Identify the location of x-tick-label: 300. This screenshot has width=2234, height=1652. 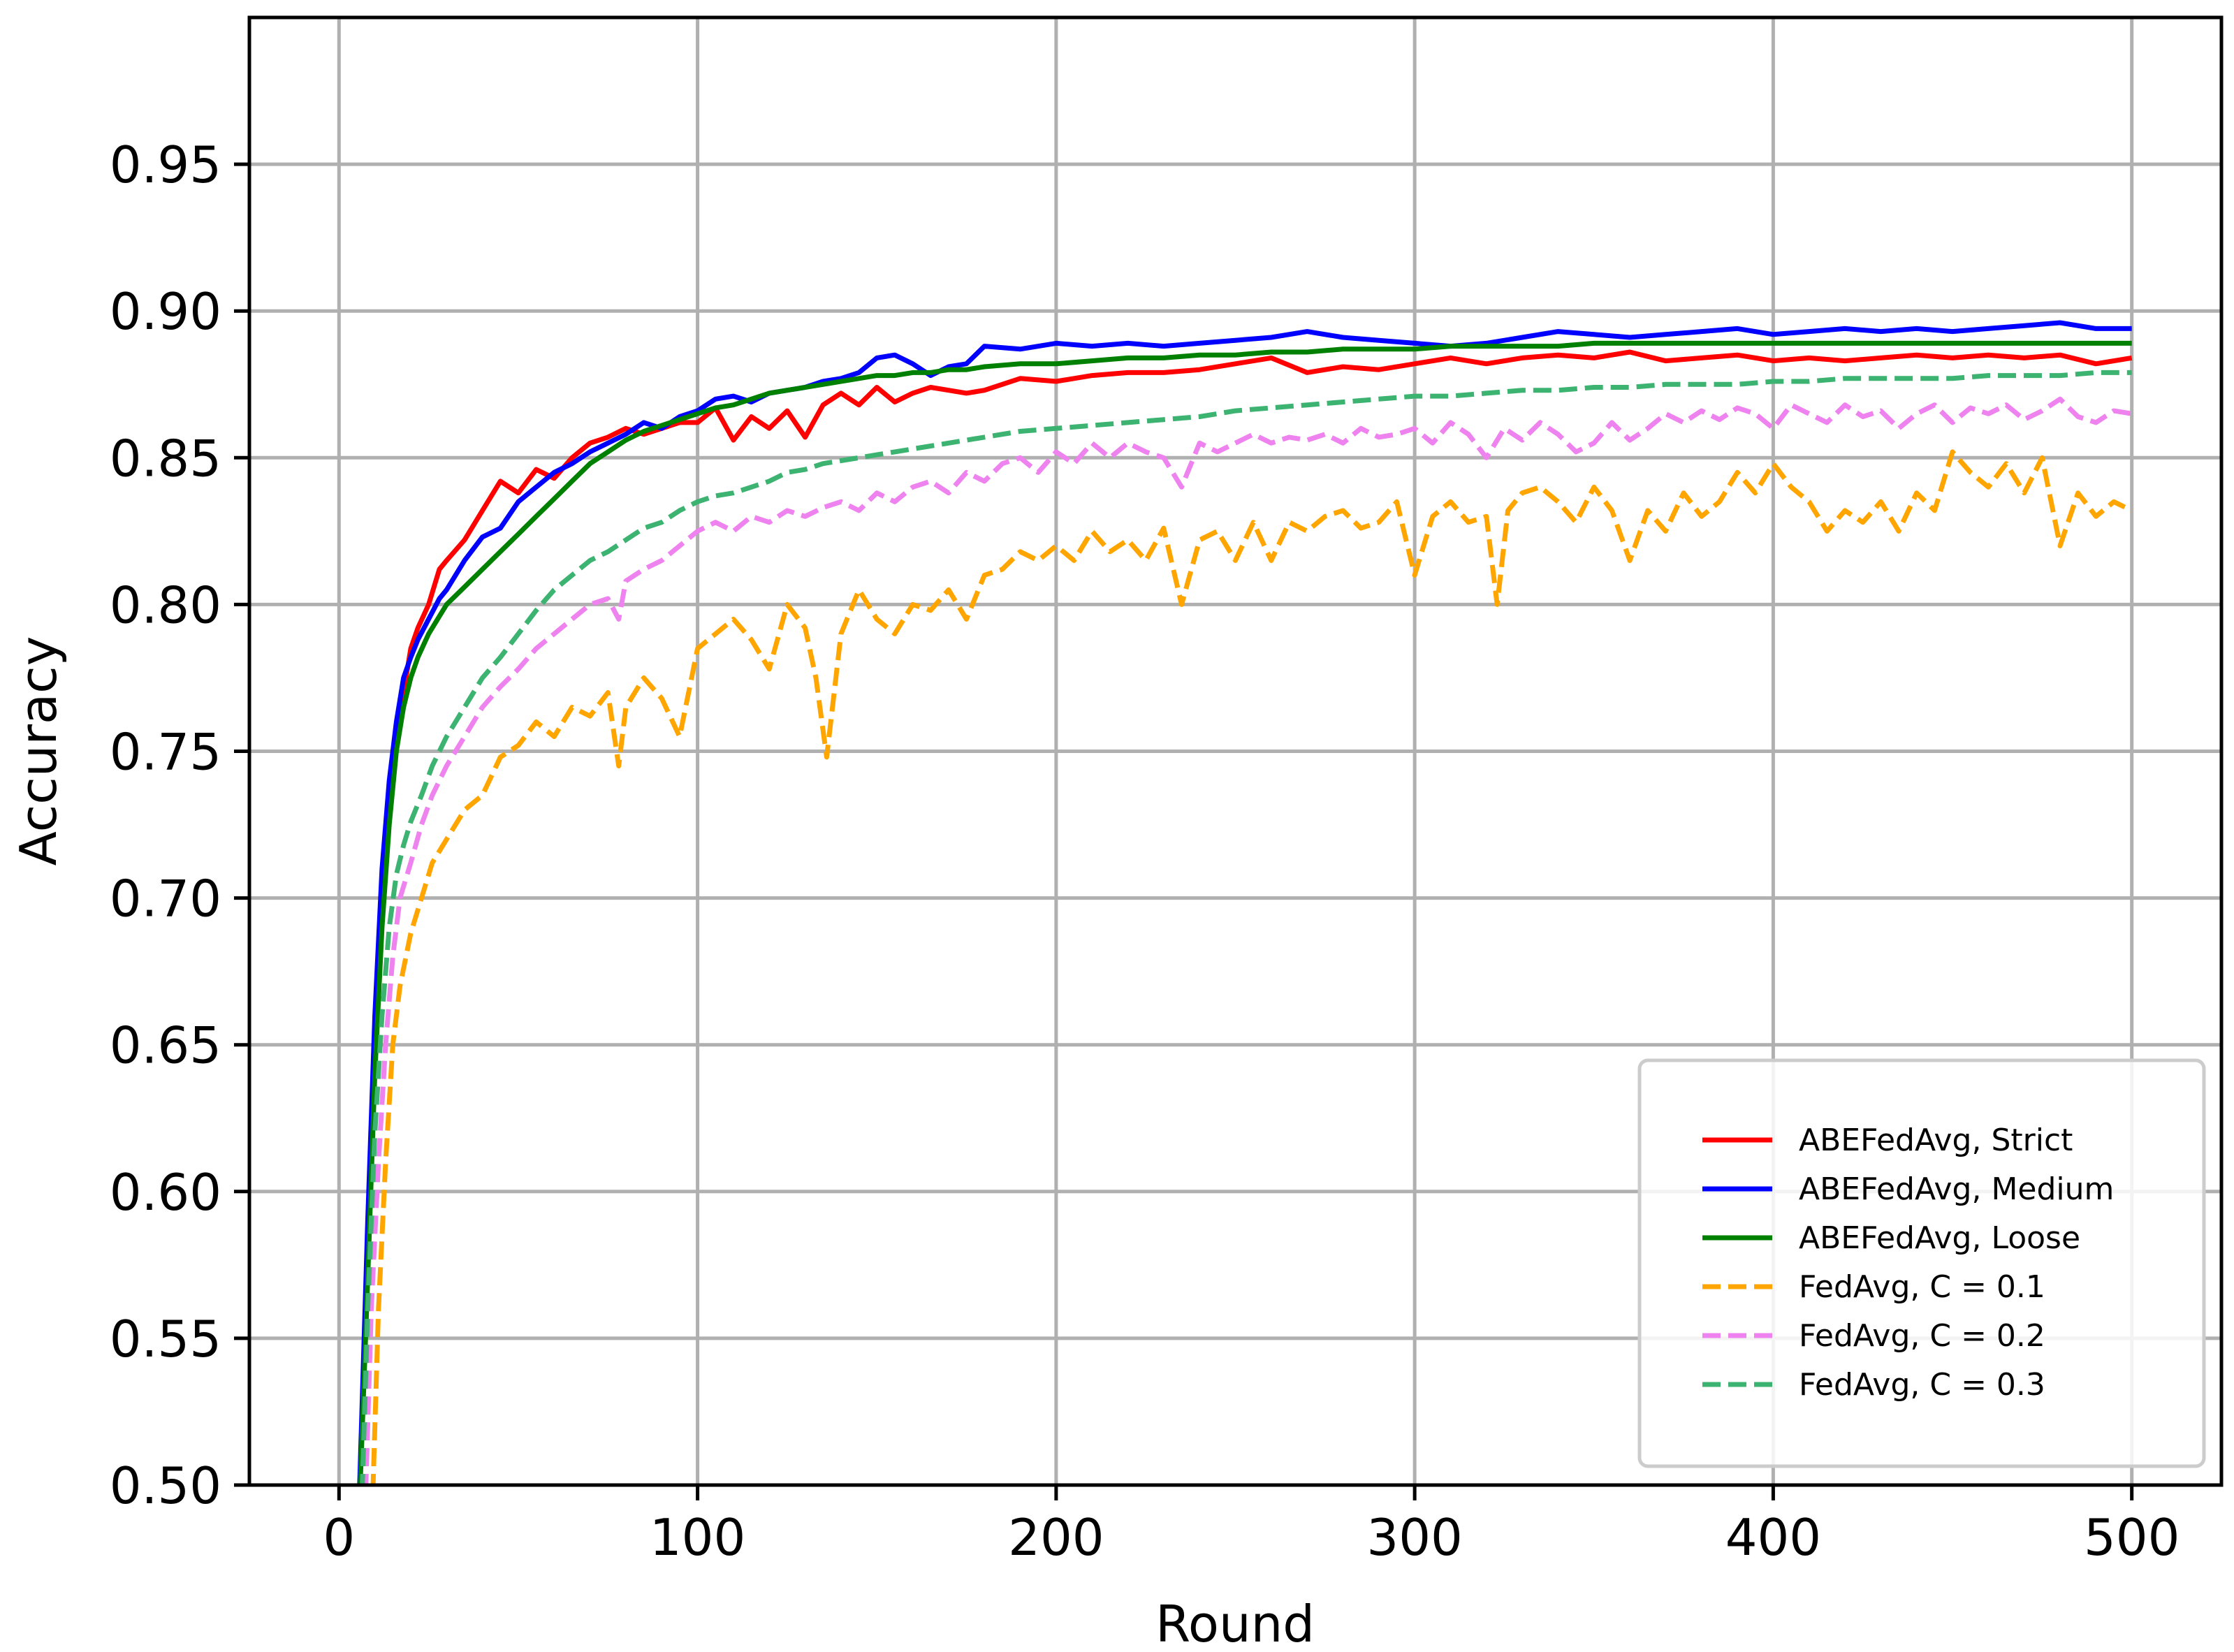
(1414, 1537).